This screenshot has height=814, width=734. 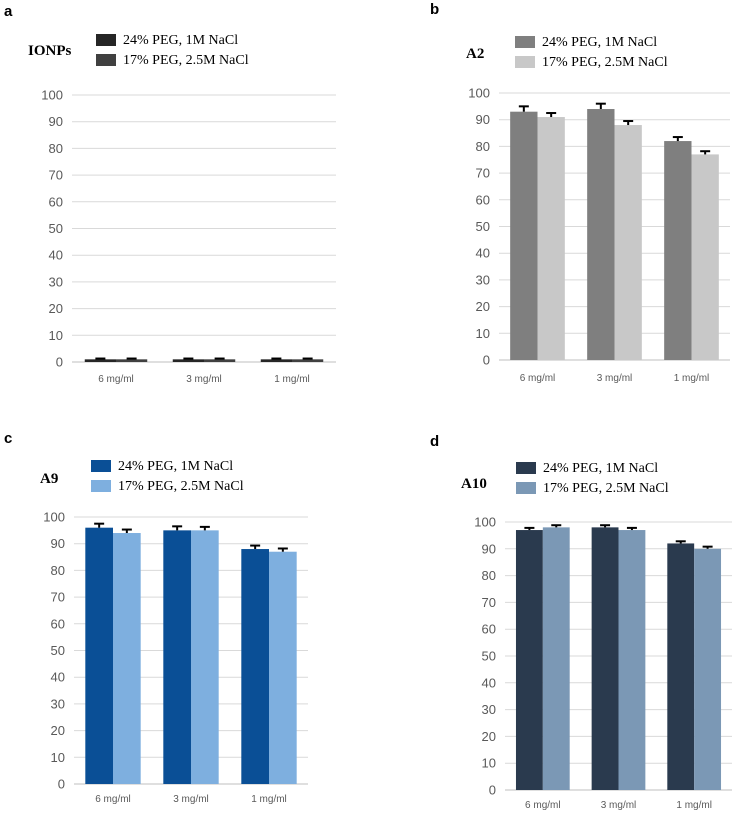 What do you see at coordinates (475, 54) in the screenshot?
I see `chart-title: A2` at bounding box center [475, 54].